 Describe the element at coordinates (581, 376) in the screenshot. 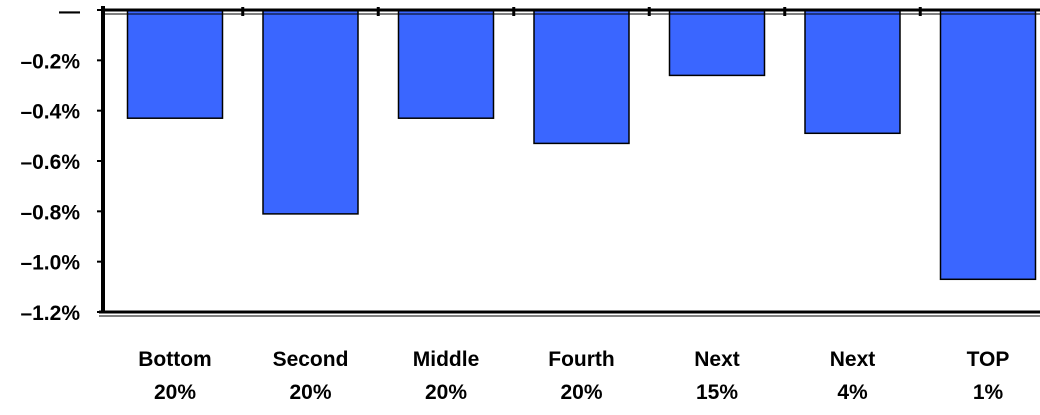

I see `category-label: Fourth 20%` at that location.